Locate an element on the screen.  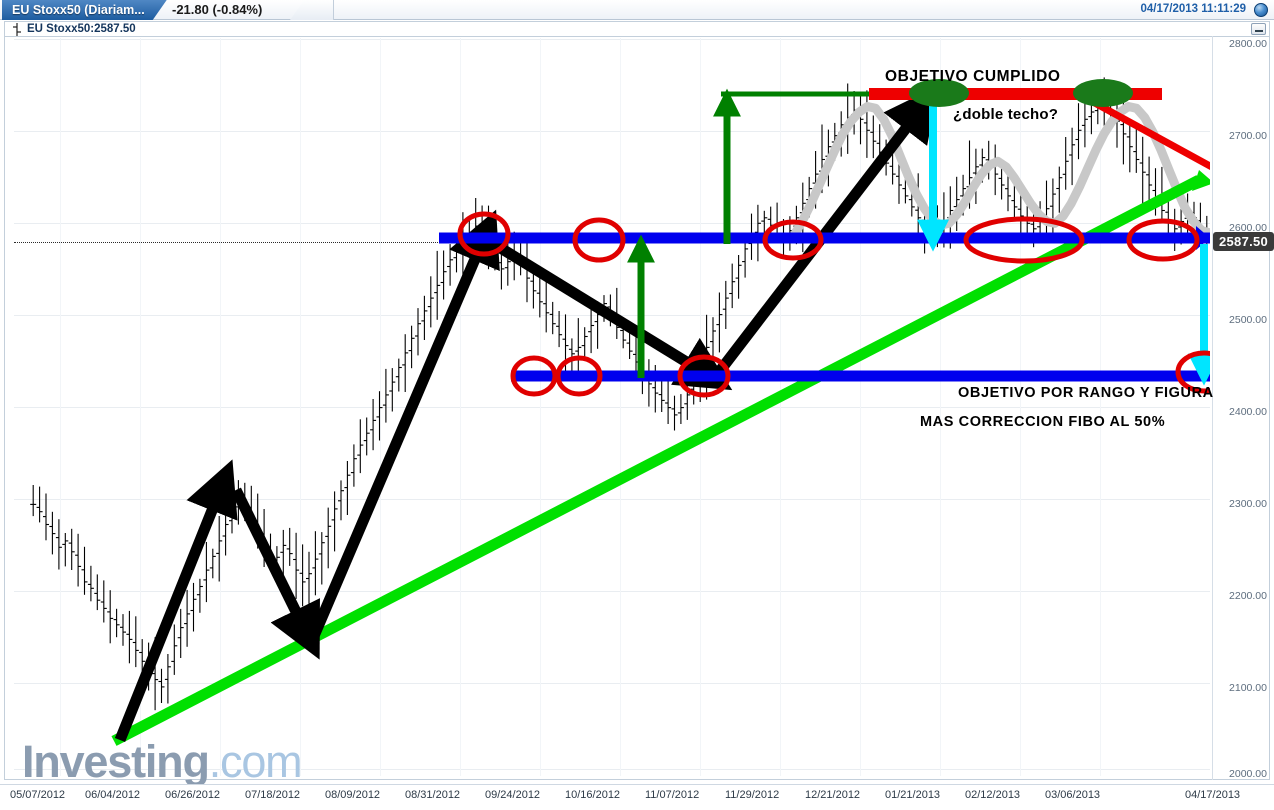
quote-bar: EU Stoxx50:2587.50 is located at coordinates (637, 28).